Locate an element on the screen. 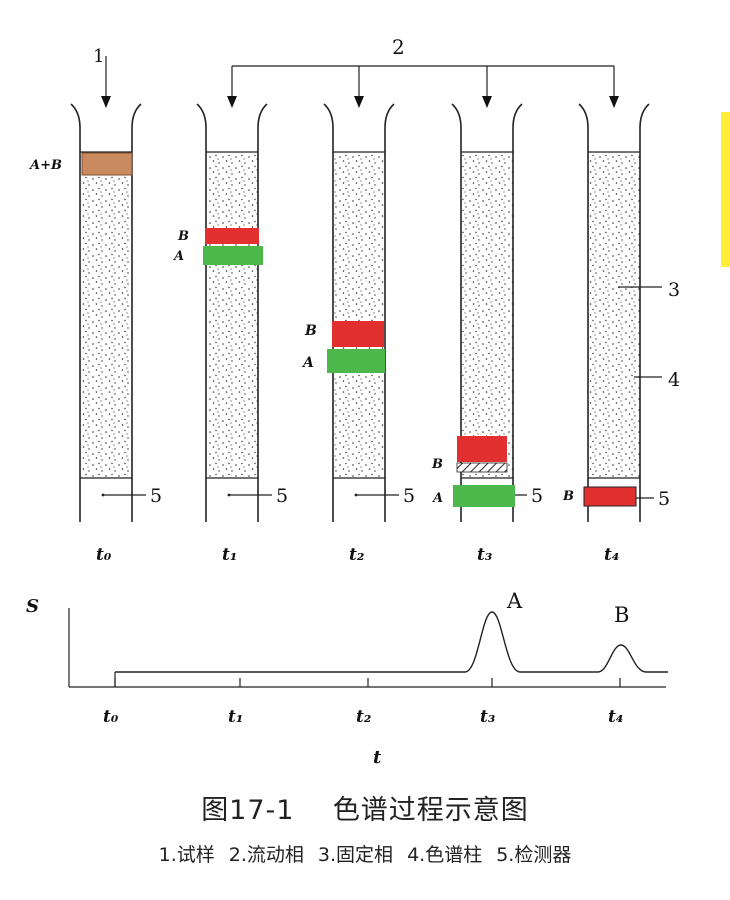  time-axis-label: t is located at coordinates (377, 757).